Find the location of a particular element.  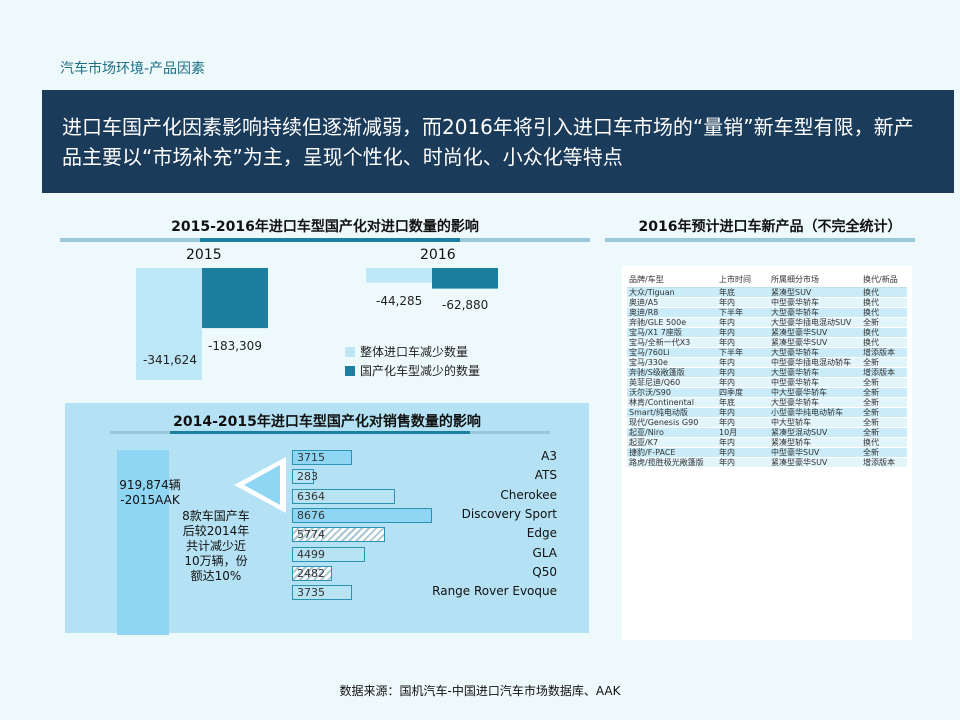

table-cell: 捷豹/F-PACE is located at coordinates (672, 452).